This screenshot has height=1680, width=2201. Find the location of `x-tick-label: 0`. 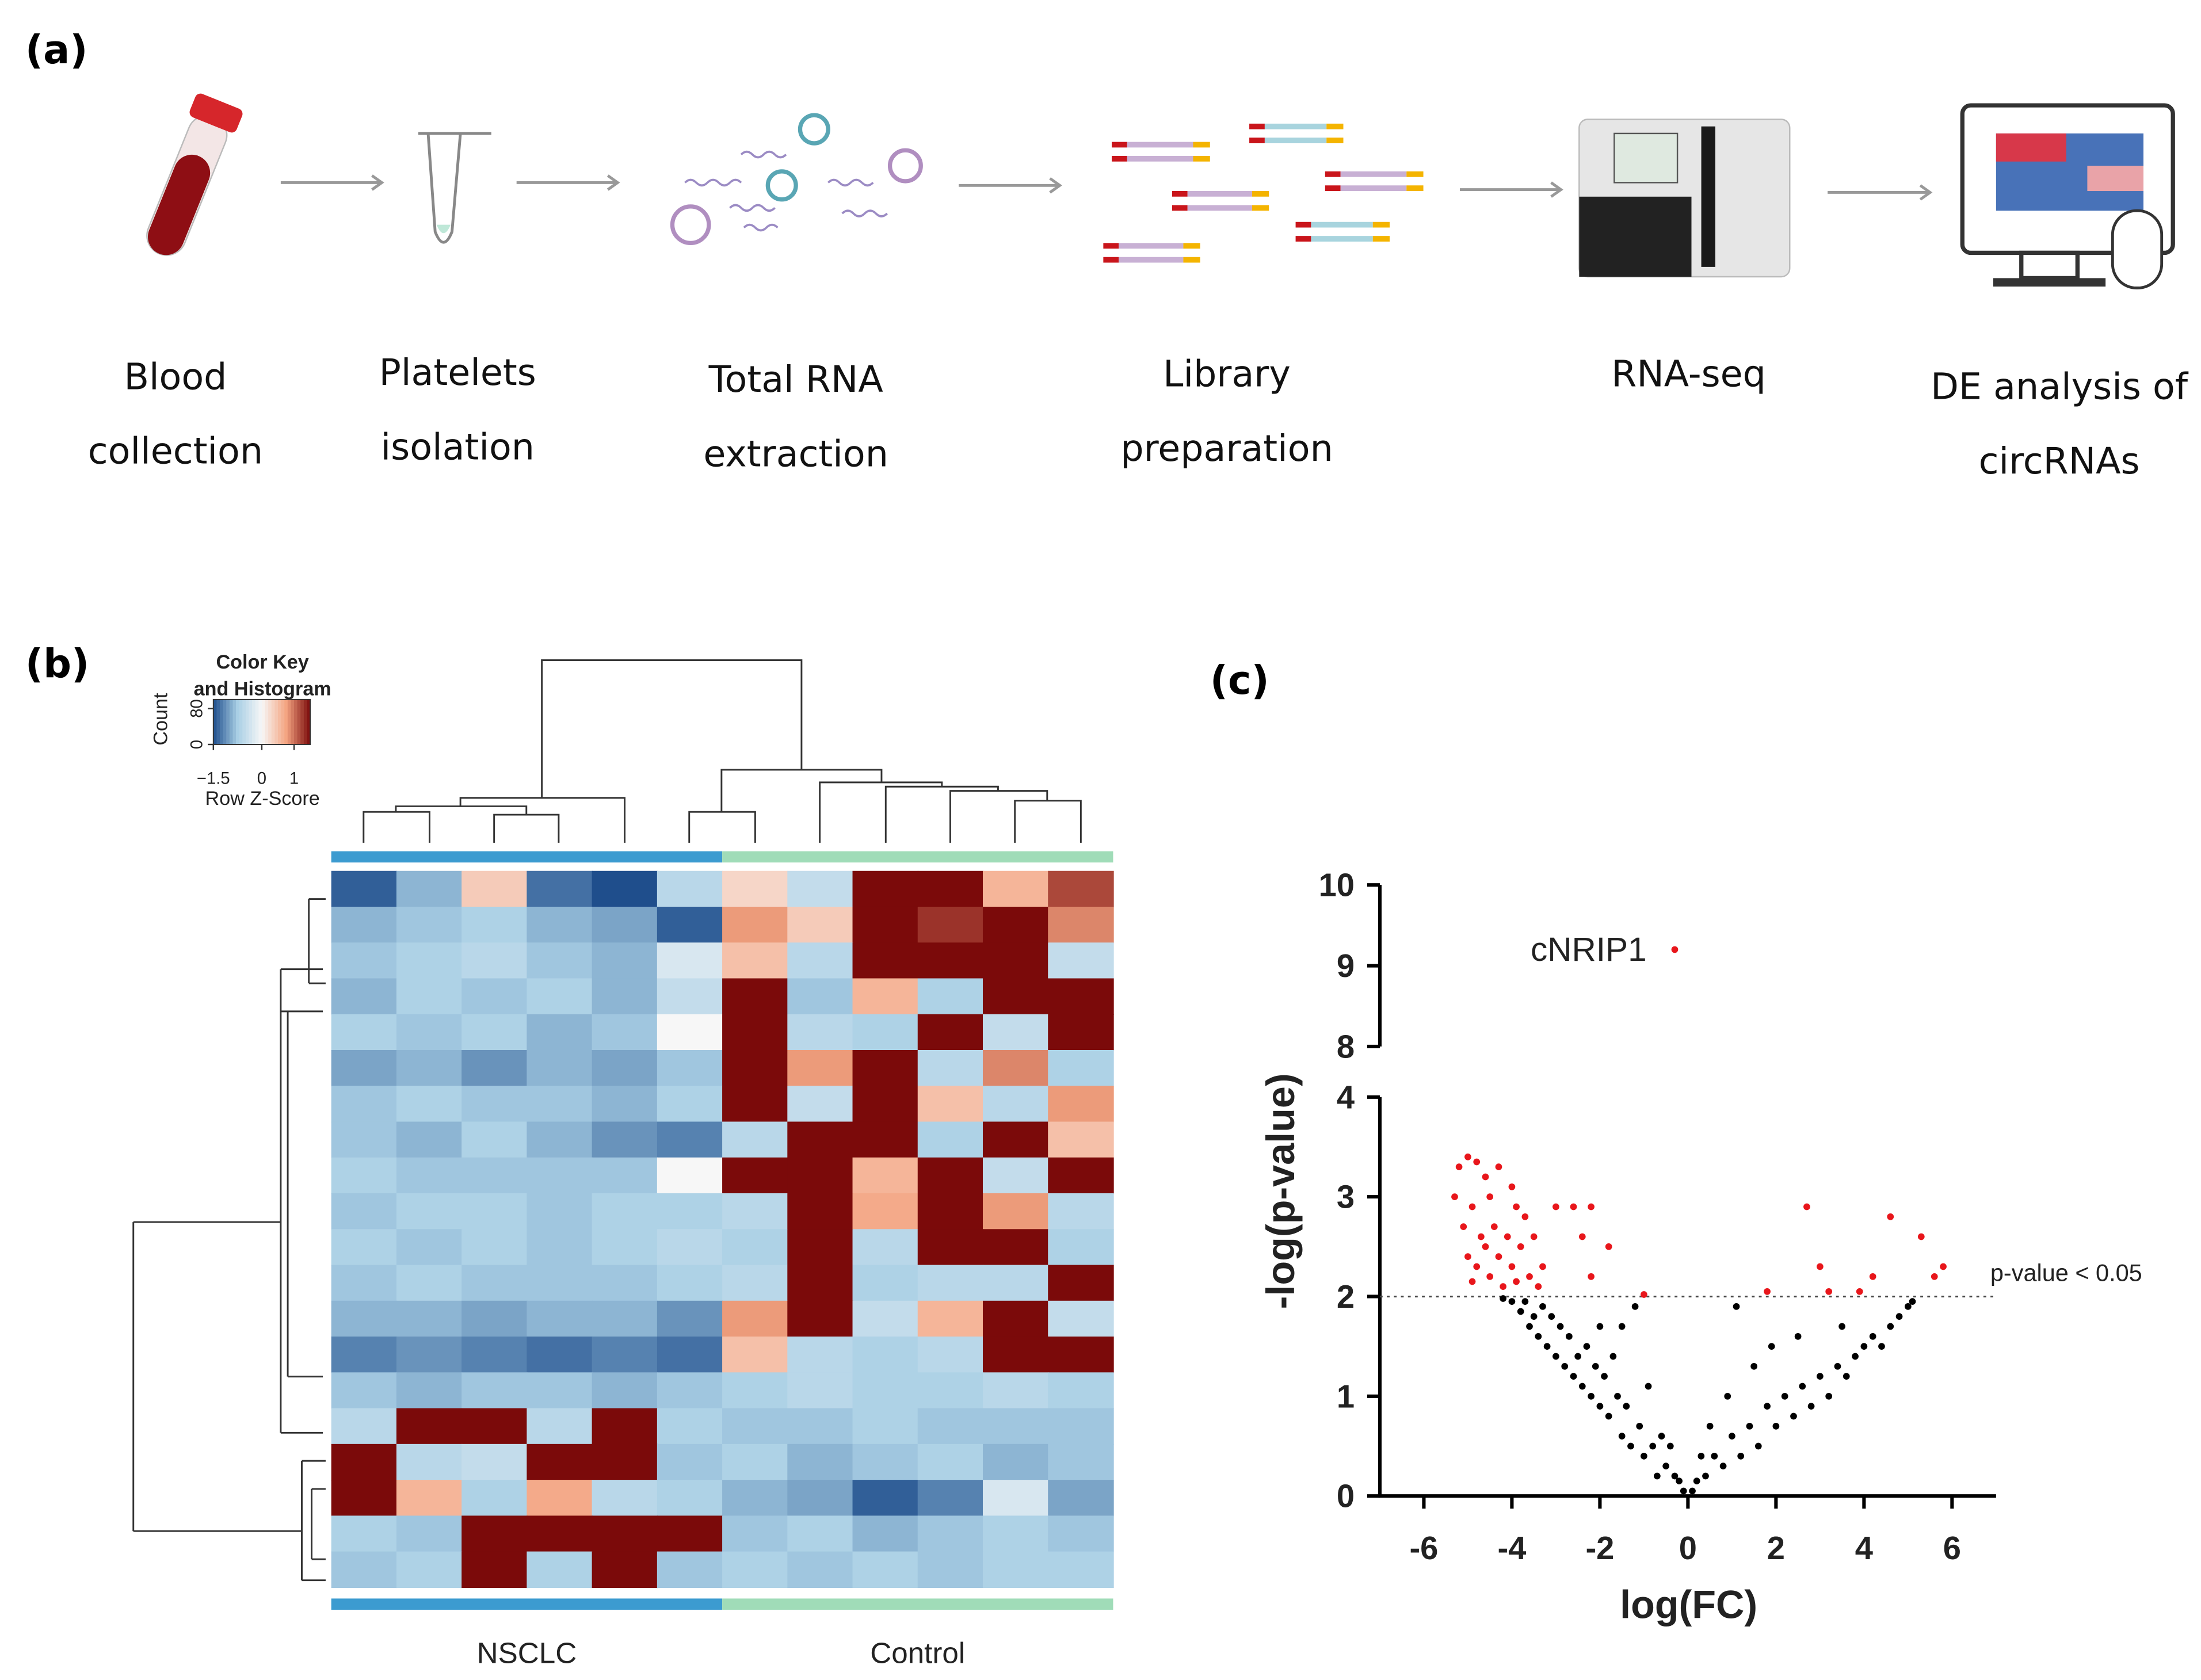

x-tick-label: 0 is located at coordinates (1688, 1548).